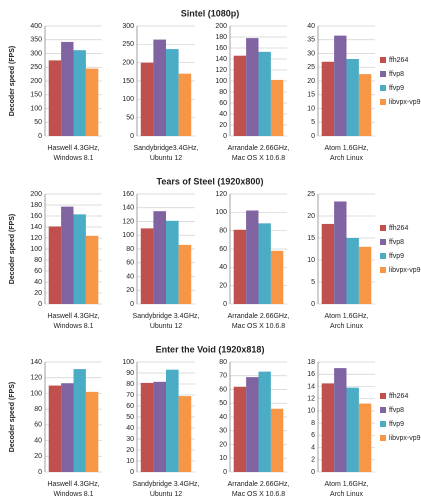 This screenshot has width=421, height=500. What do you see at coordinates (398, 396) in the screenshot?
I see `legend-label: ffh264` at bounding box center [398, 396].